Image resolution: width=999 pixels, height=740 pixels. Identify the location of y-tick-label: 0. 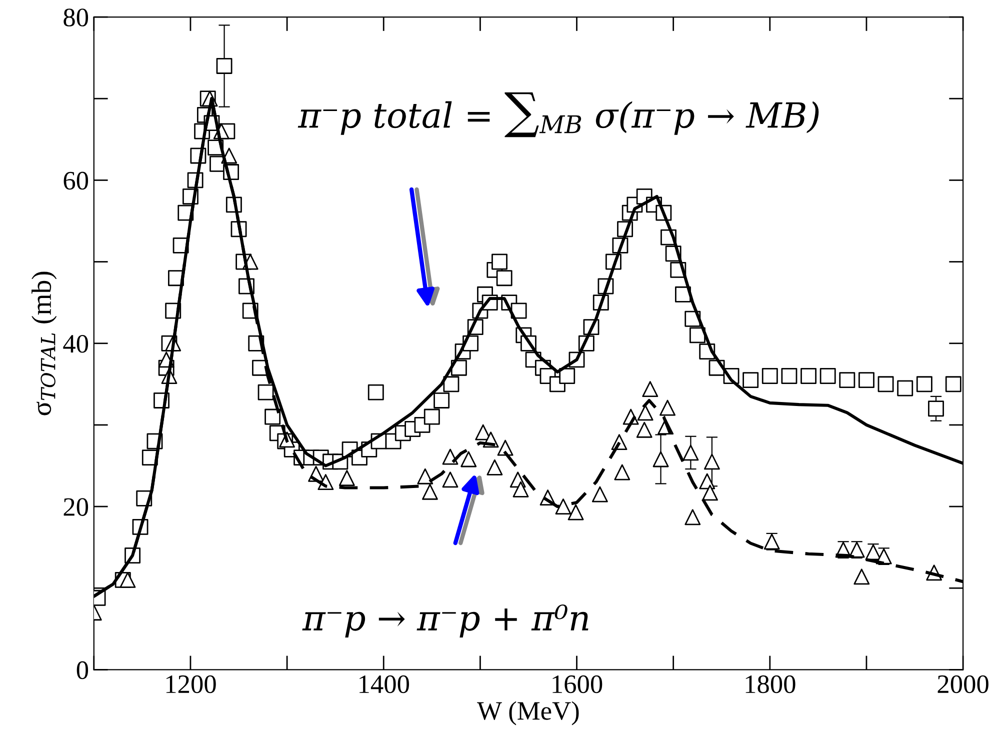
(82, 670).